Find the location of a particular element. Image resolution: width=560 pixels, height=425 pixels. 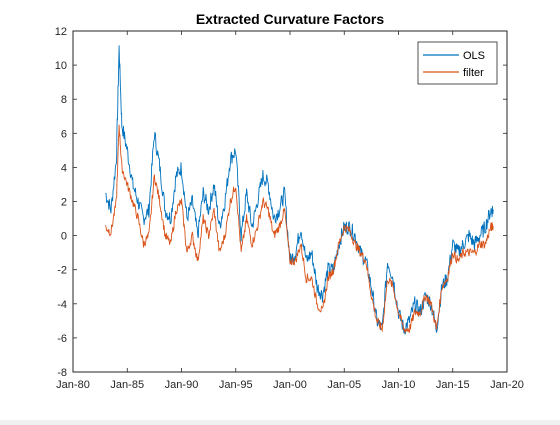

x-tick-label: Jan-90 is located at coordinates (182, 385).